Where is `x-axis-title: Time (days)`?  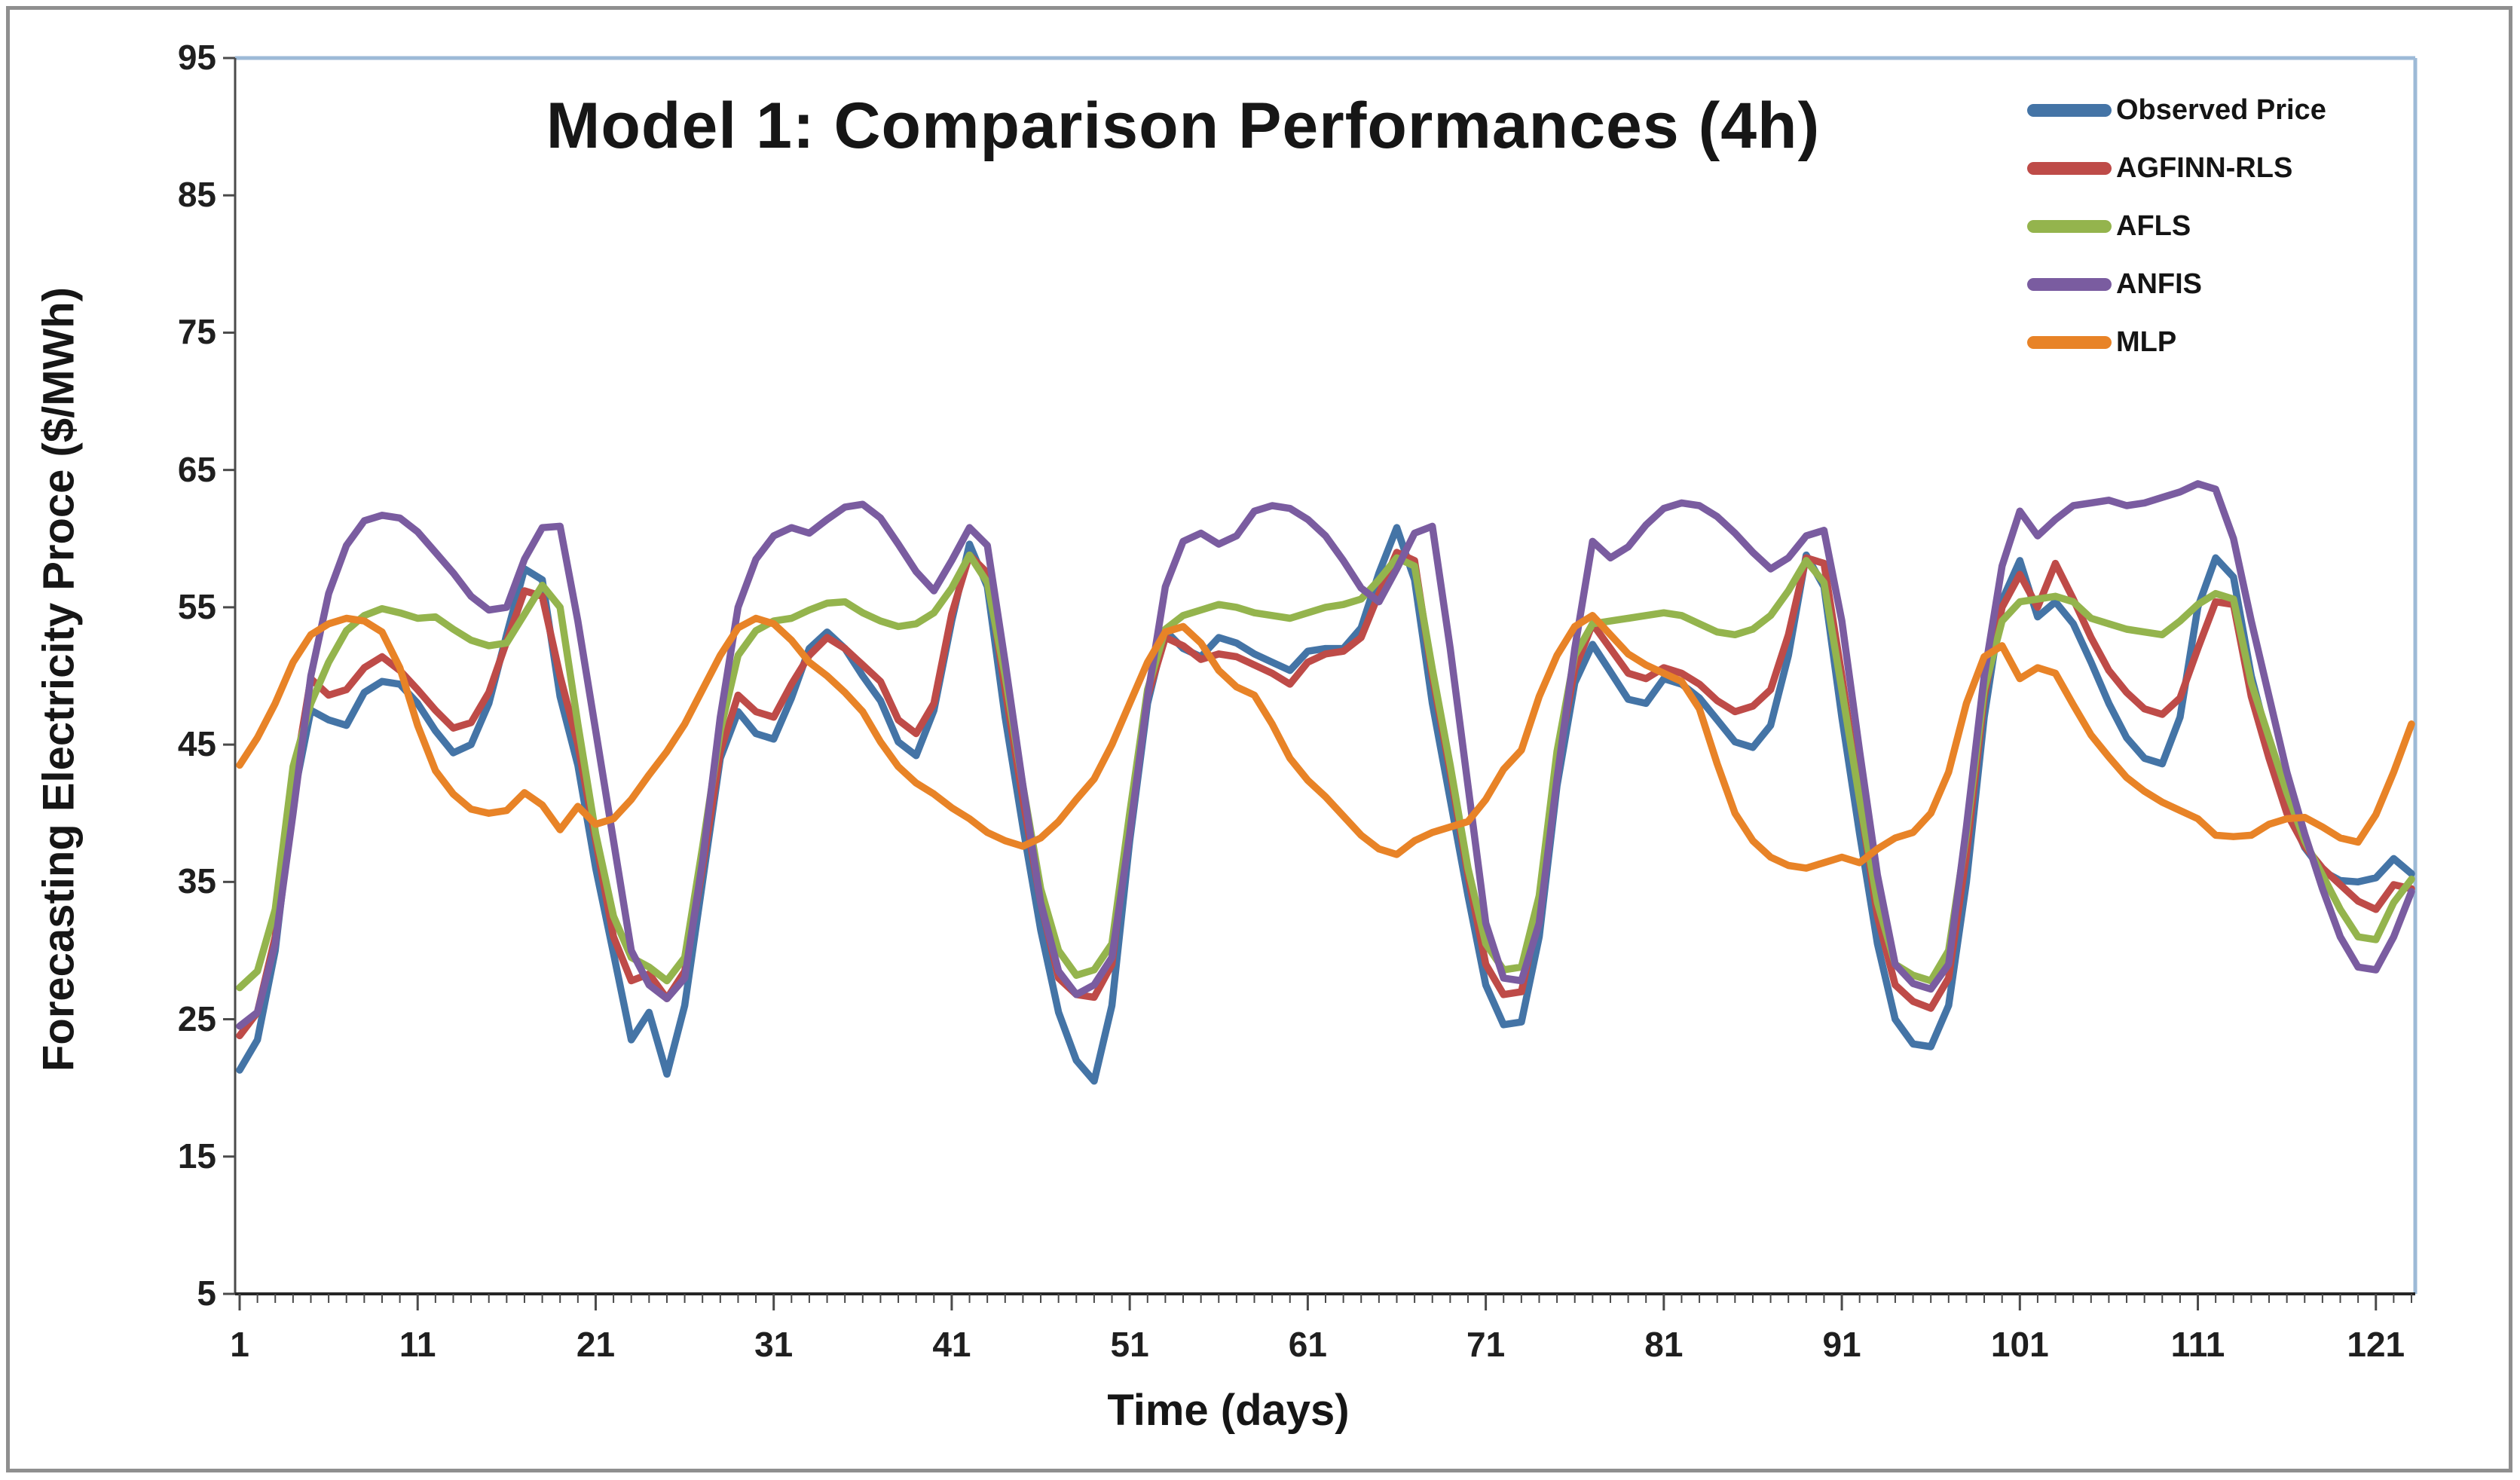
x-axis-title: Time (days) is located at coordinates (1228, 1410).